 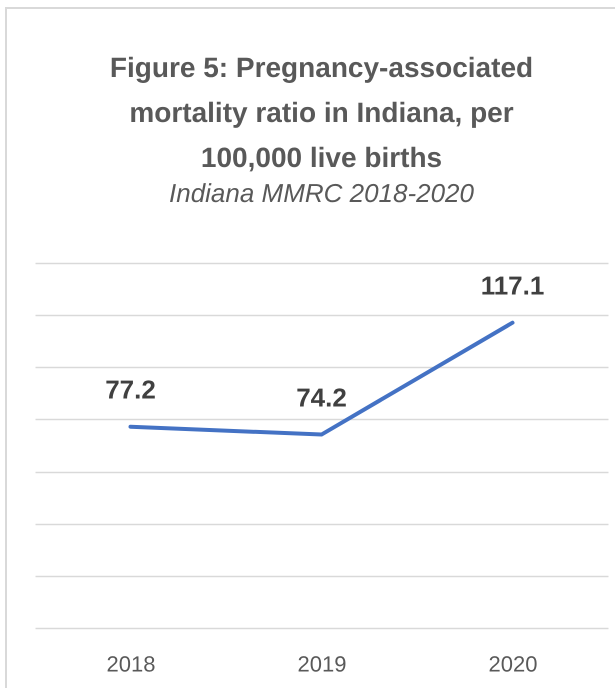 What do you see at coordinates (512, 285) in the screenshot?
I see `data-label: 117.1` at bounding box center [512, 285].